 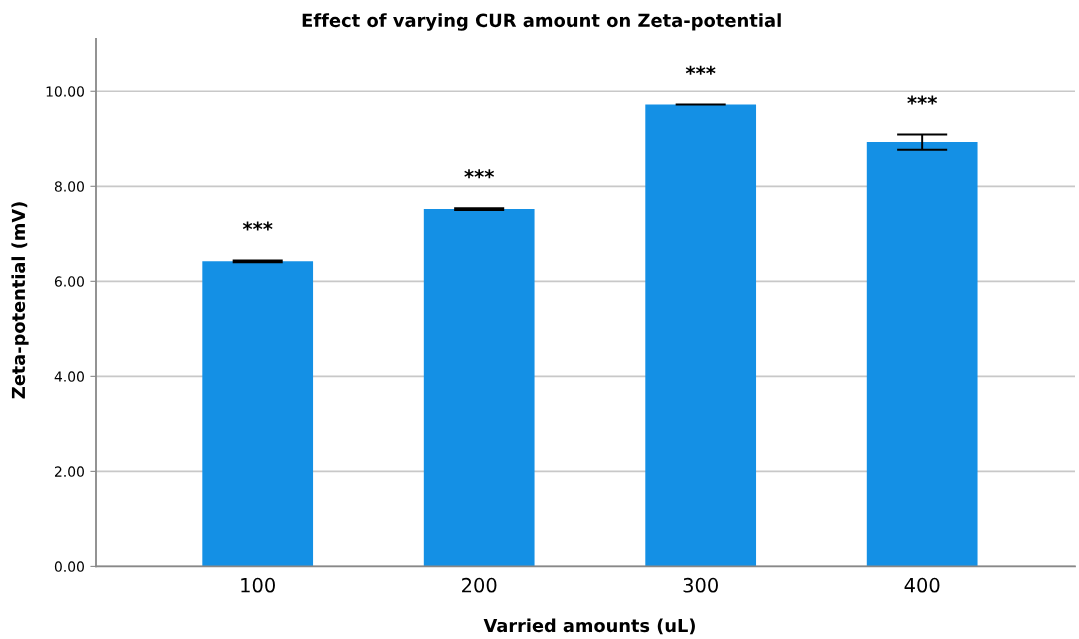 I want to click on y-tick-label: 2.00, so click(x=69, y=471).